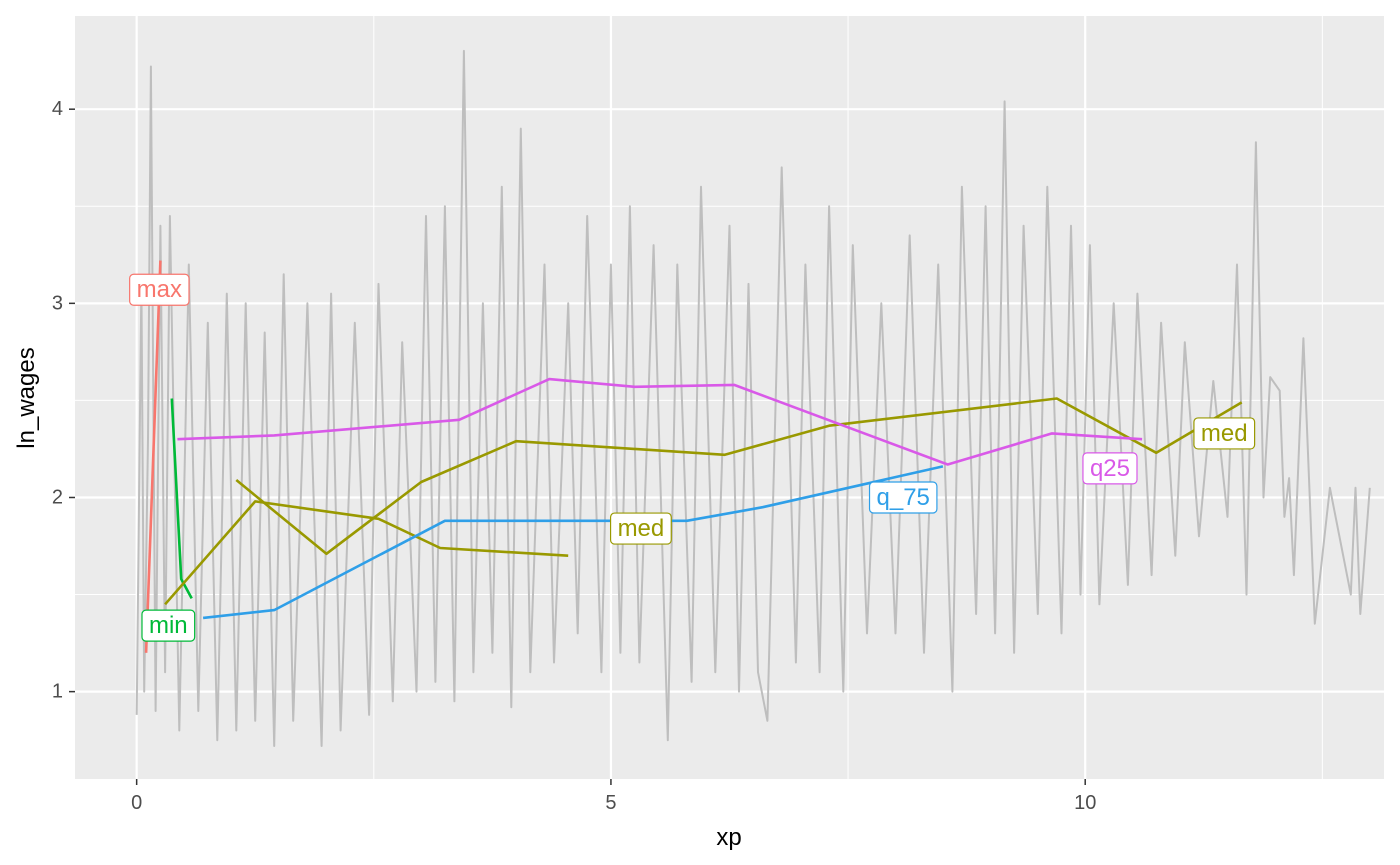 The height and width of the screenshot is (865, 1400). What do you see at coordinates (63, 400) in the screenshot?
I see `y-axis-ticks: 1 2 3 4` at bounding box center [63, 400].